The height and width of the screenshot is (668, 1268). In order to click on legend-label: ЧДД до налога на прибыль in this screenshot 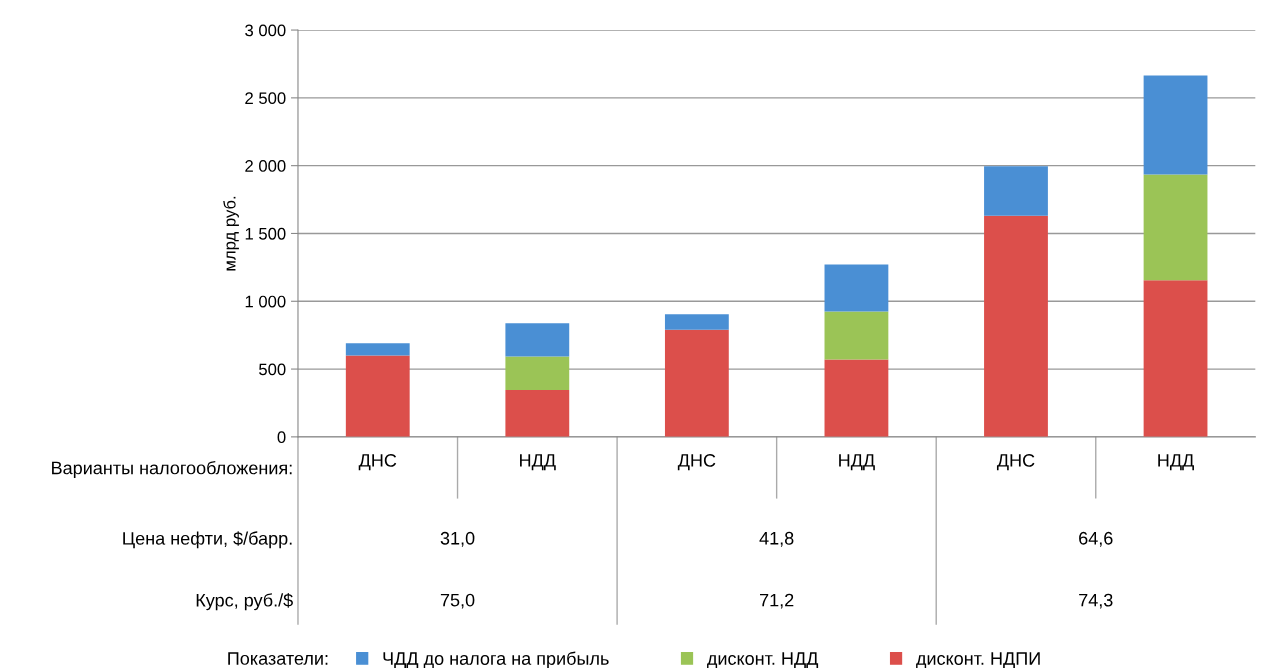, I will do `click(496, 659)`.